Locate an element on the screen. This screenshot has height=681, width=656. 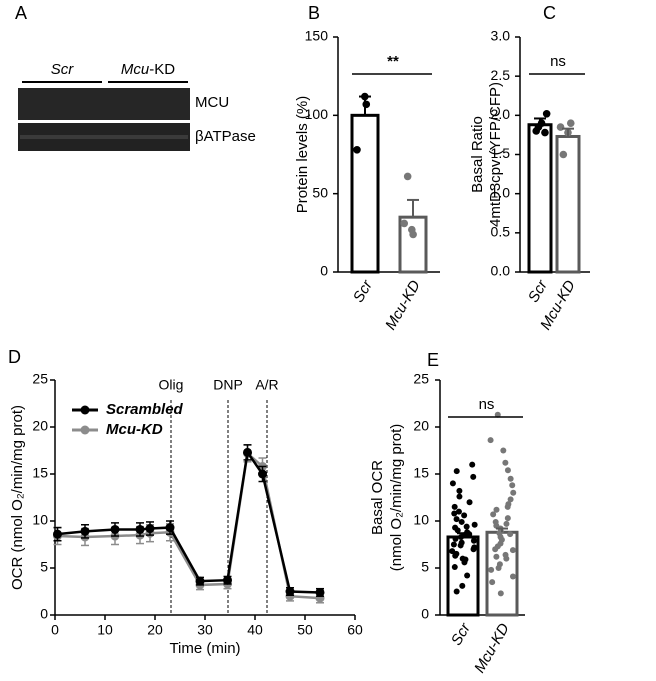
y-tick-label: 1.5 is located at coordinates (501, 153).